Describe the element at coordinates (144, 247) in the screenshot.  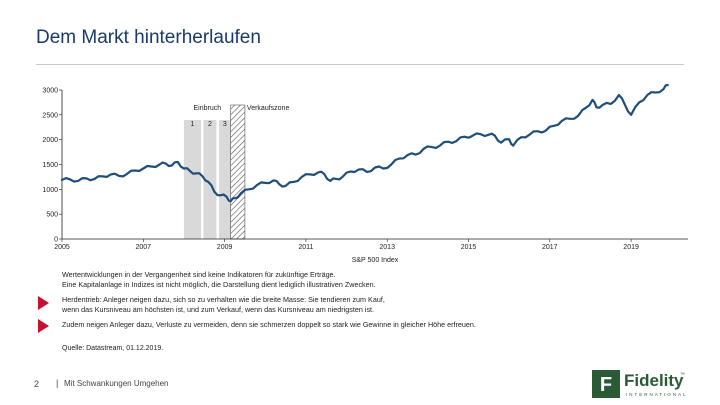
I see `x-tick-label: 2007` at that location.